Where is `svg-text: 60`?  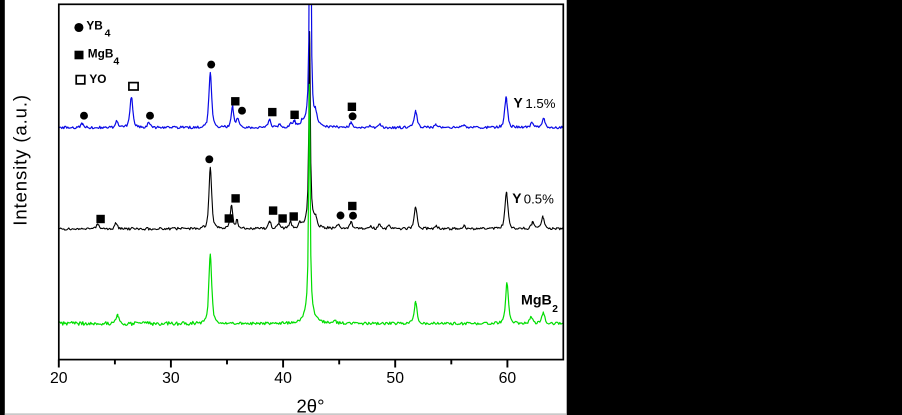
svg-text: 60 is located at coordinates (508, 378).